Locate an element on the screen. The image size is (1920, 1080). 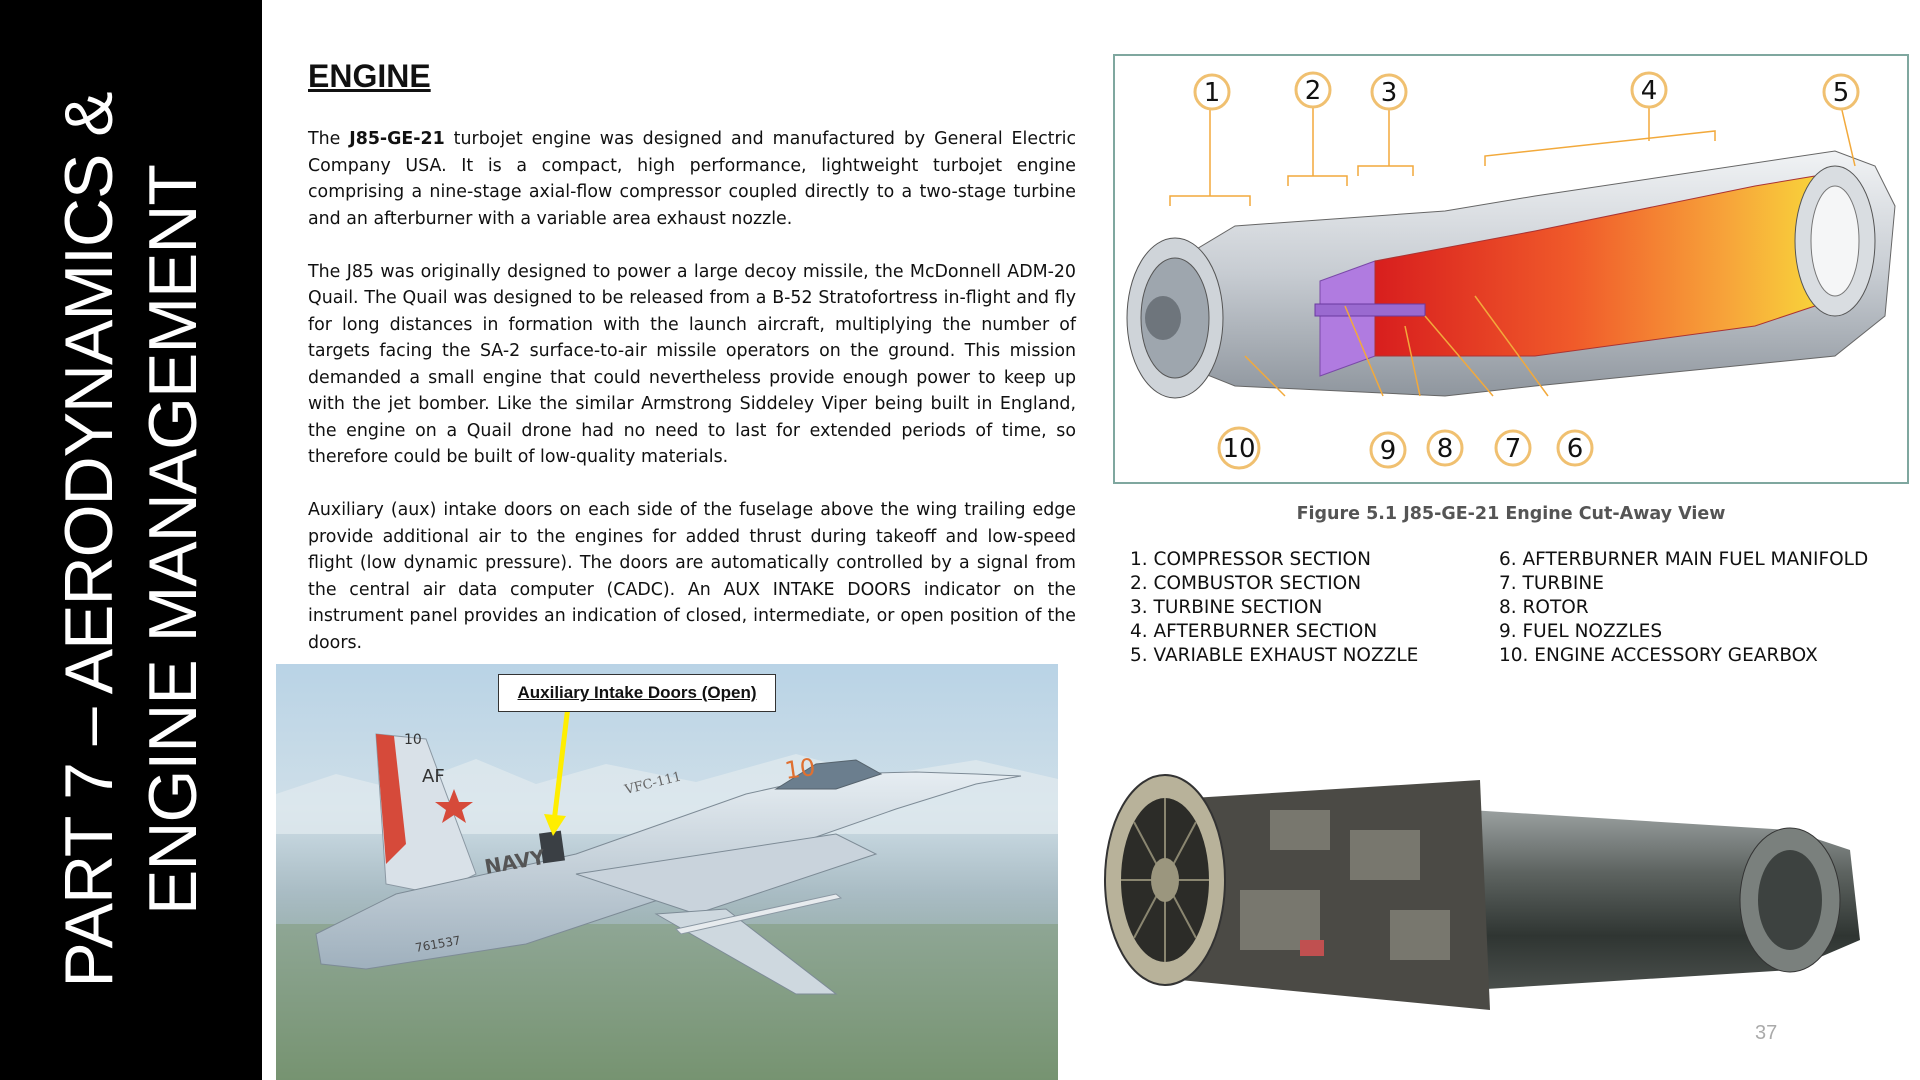
legend-item: 8. ROTOR is located at coordinates (1544, 607).